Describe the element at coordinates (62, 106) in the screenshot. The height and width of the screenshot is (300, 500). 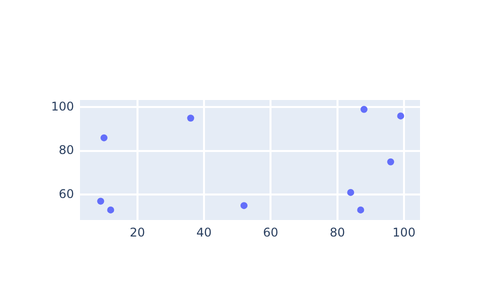
I see `y-tick-label: 100` at that location.